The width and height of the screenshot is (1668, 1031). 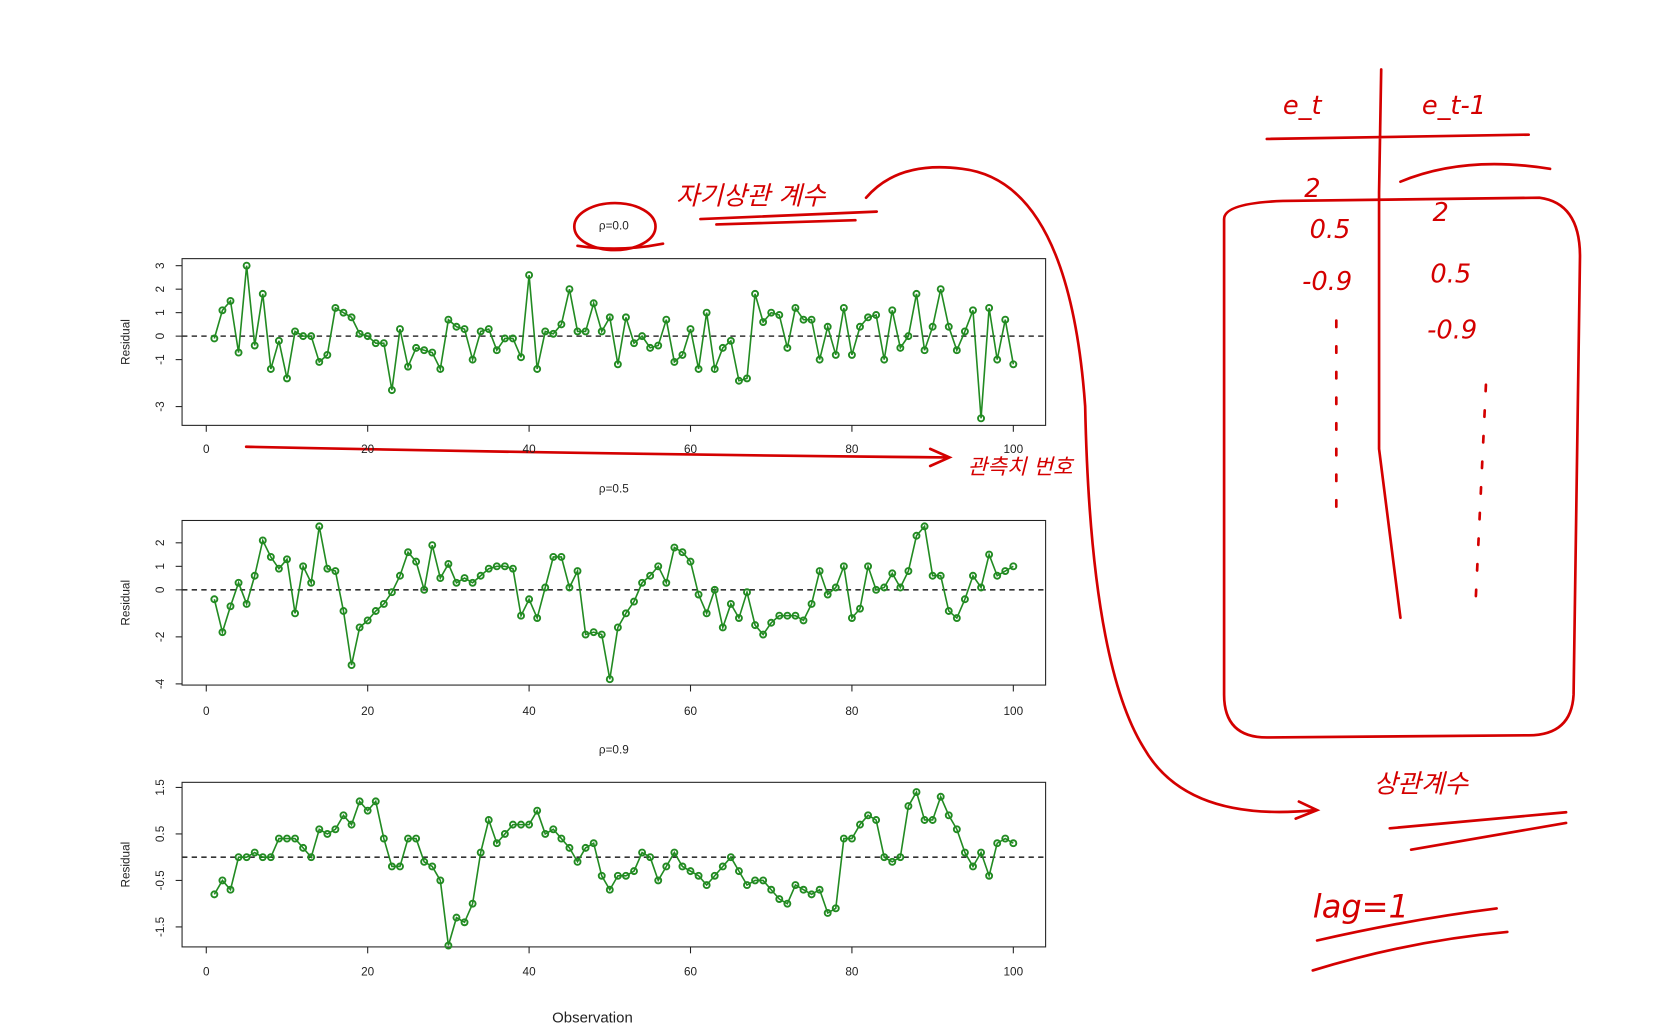 What do you see at coordinates (1410, 939) in the screenshot?
I see `underline` at bounding box center [1410, 939].